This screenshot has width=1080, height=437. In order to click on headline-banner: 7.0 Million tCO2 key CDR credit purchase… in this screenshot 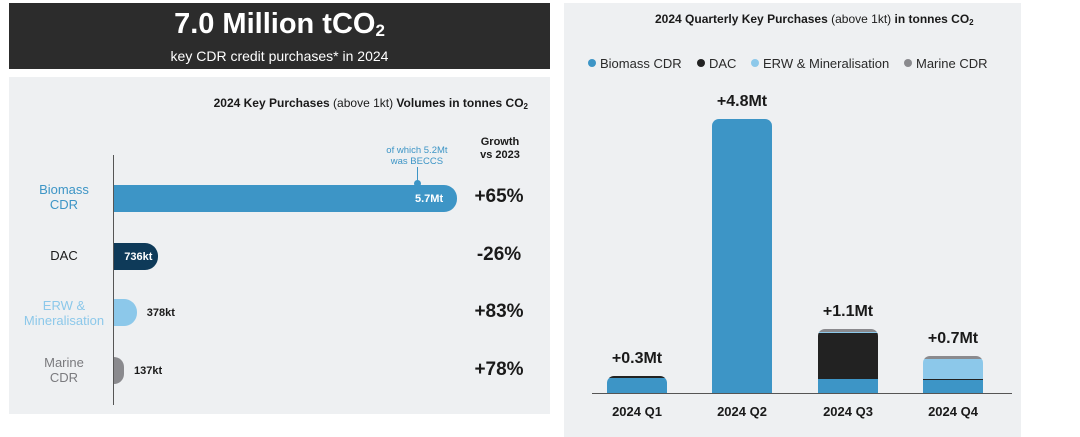, I will do `click(279, 36)`.